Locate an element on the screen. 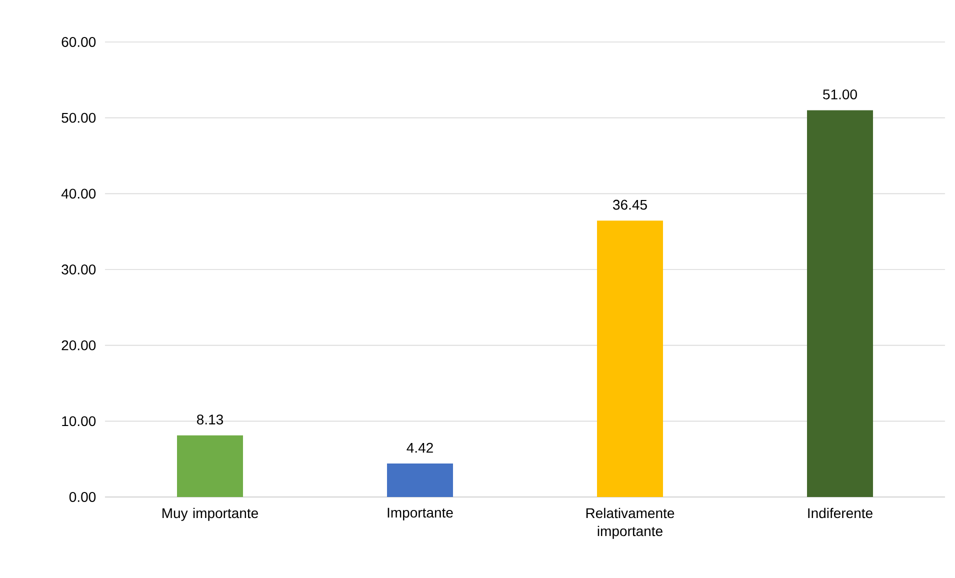 The width and height of the screenshot is (955, 578). y-tick-label: 20.00 is located at coordinates (79, 345).